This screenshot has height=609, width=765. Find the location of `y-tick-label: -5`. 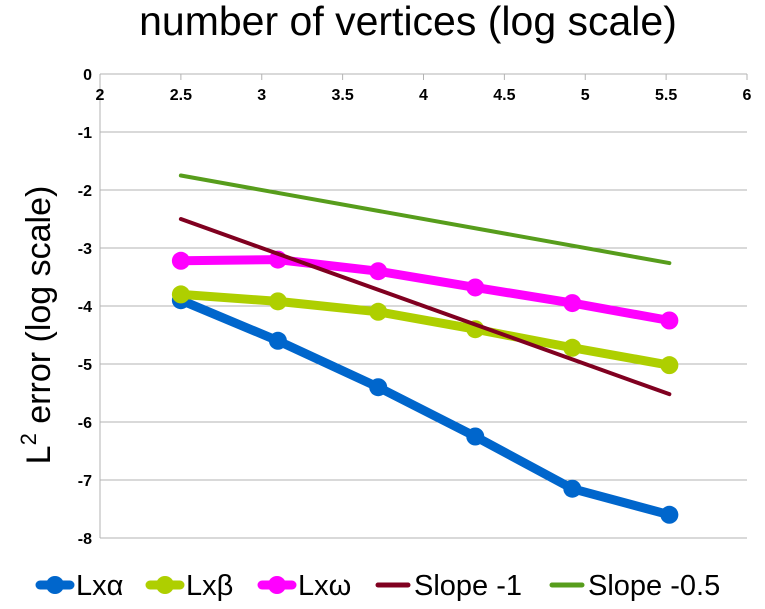

y-tick-label: -5 is located at coordinates (85, 365).